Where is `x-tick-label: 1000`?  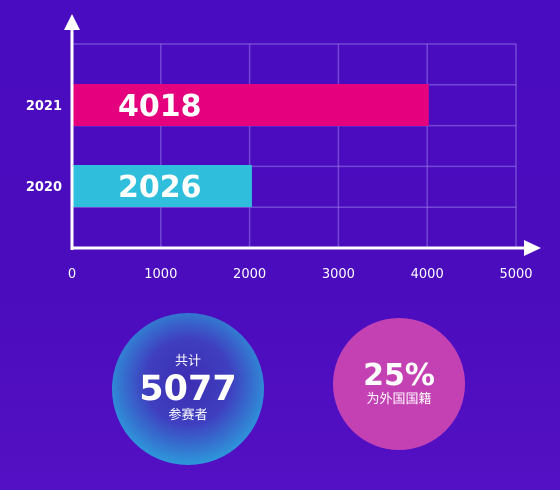 x-tick-label: 1000 is located at coordinates (160, 274).